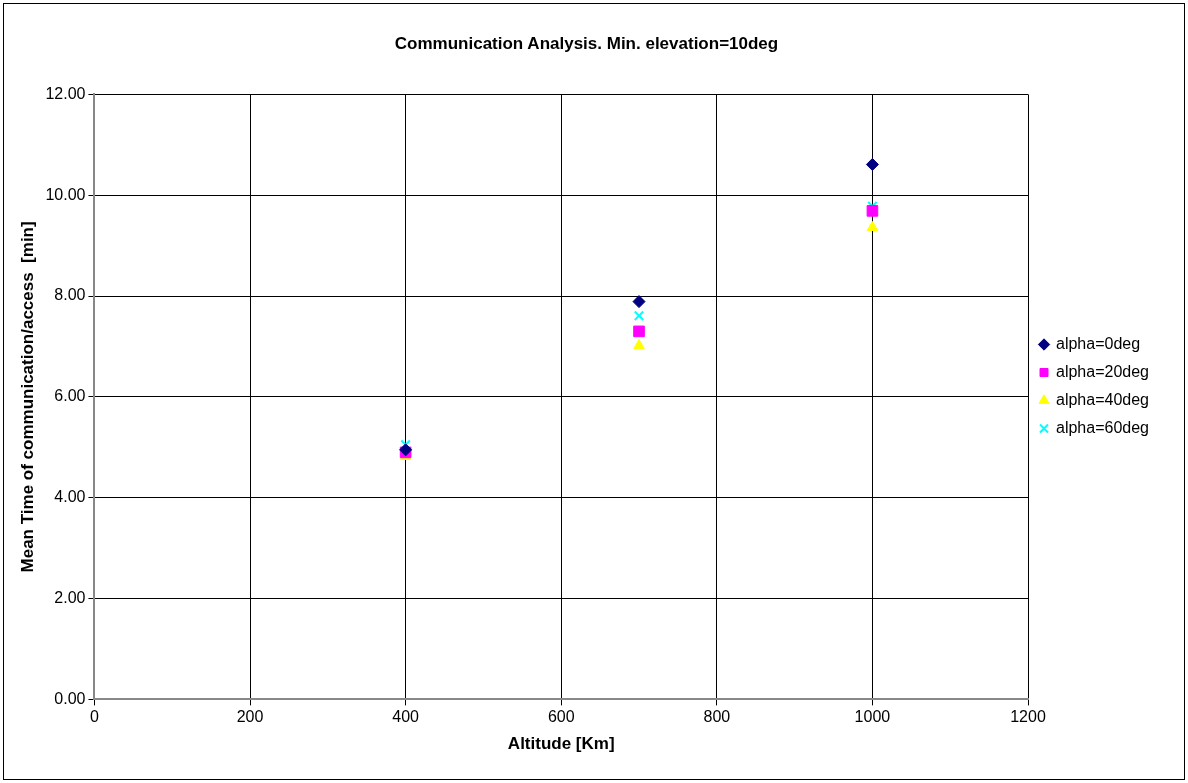 The image size is (1188, 783). What do you see at coordinates (561, 717) in the screenshot?
I see `x-tick-label: 600` at bounding box center [561, 717].